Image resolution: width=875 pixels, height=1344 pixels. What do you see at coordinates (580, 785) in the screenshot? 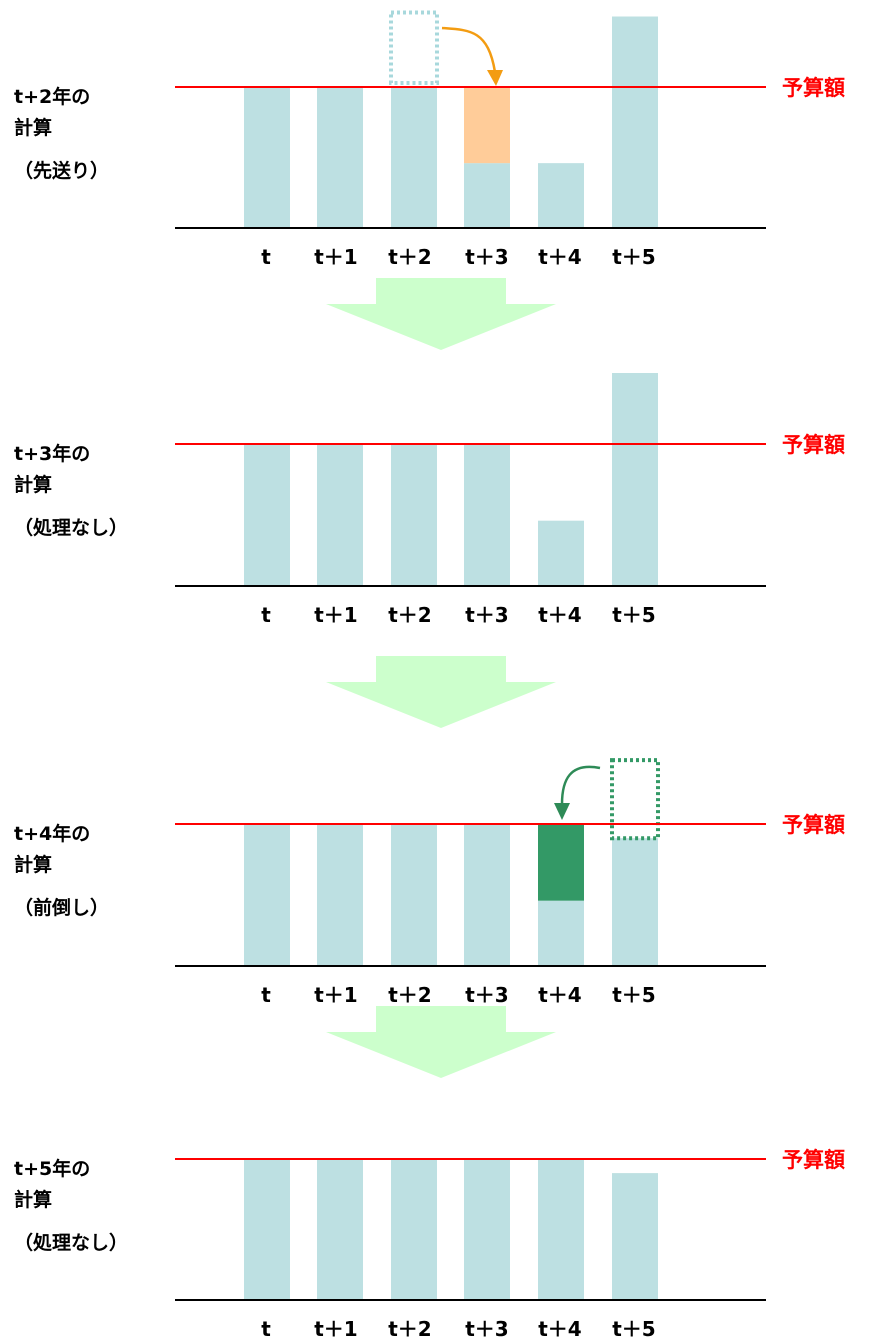
I see `advance-arrow` at bounding box center [580, 785].